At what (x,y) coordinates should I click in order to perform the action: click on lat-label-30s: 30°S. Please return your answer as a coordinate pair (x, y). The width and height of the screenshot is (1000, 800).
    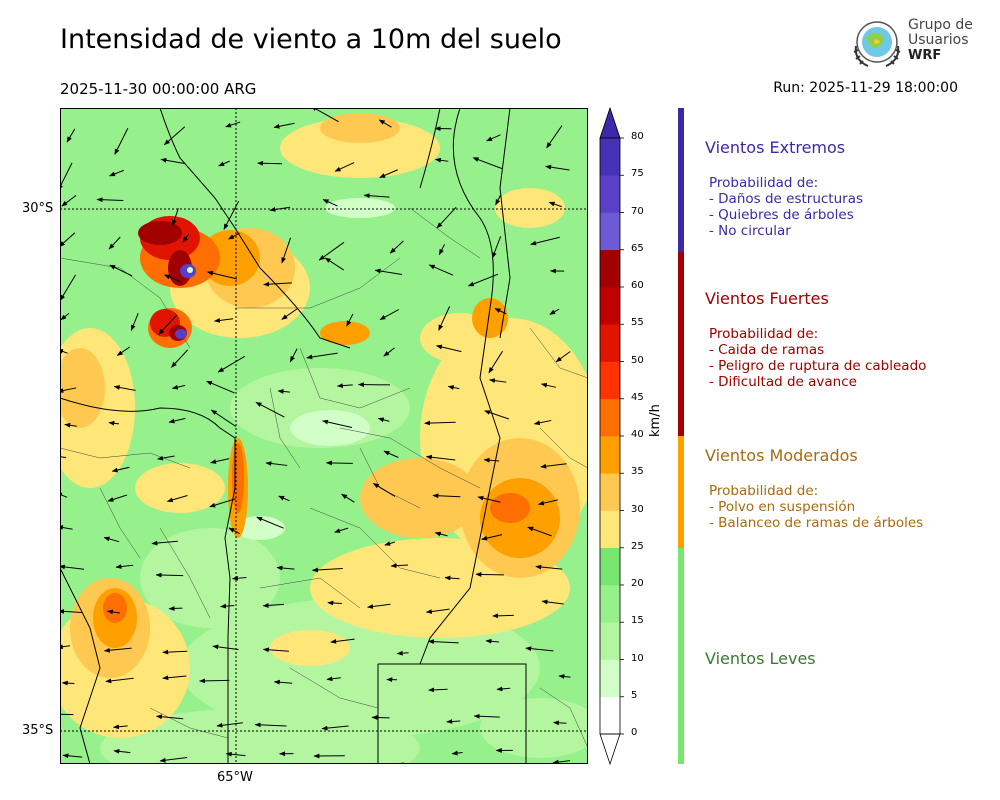
    Looking at the image, I should click on (38, 208).